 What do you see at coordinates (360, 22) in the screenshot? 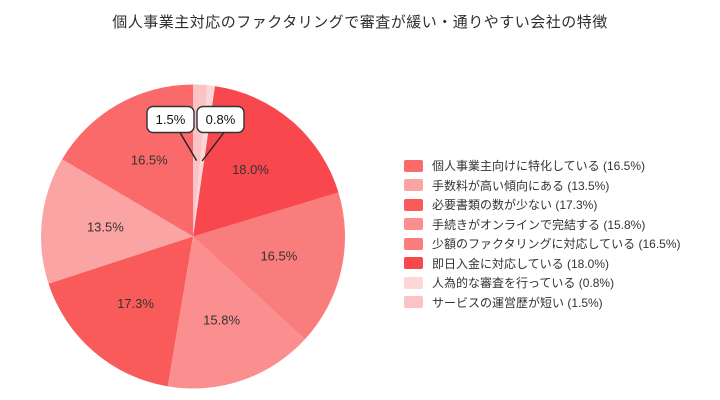
I see `chart-title: 個人事業主対応のファクタリングで審査が緩い・通りやすい会社の特徴` at bounding box center [360, 22].